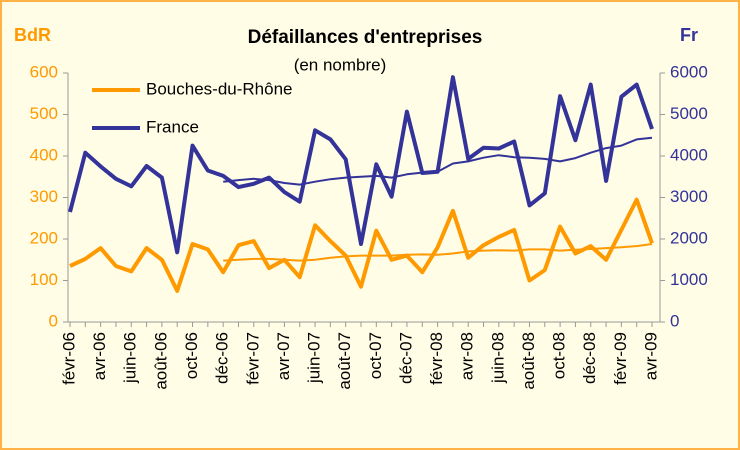 The width and height of the screenshot is (740, 450). I want to click on x-tick-label: oct-07, so click(375, 355).